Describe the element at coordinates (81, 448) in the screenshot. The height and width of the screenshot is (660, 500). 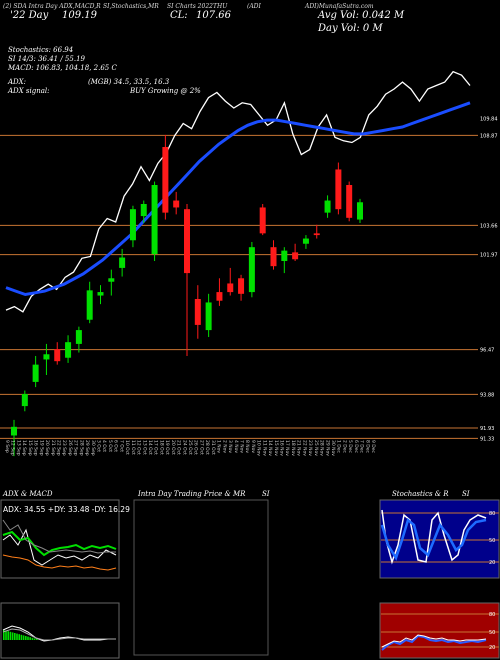
I see `date-tick-label: 28 Sep` at that location.